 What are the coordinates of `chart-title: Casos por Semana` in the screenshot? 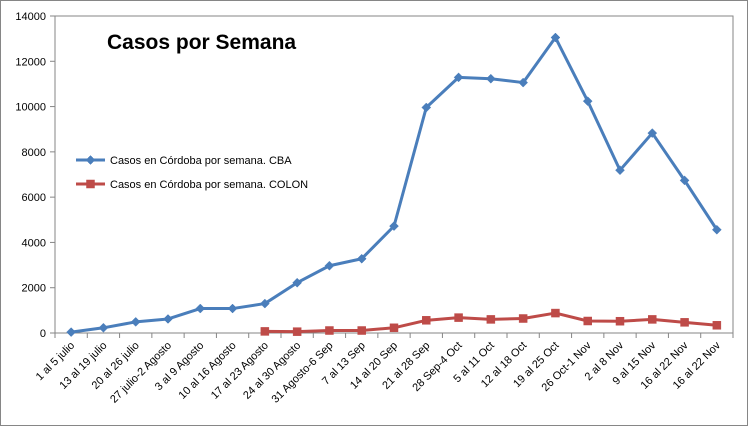 It's located at (201, 42).